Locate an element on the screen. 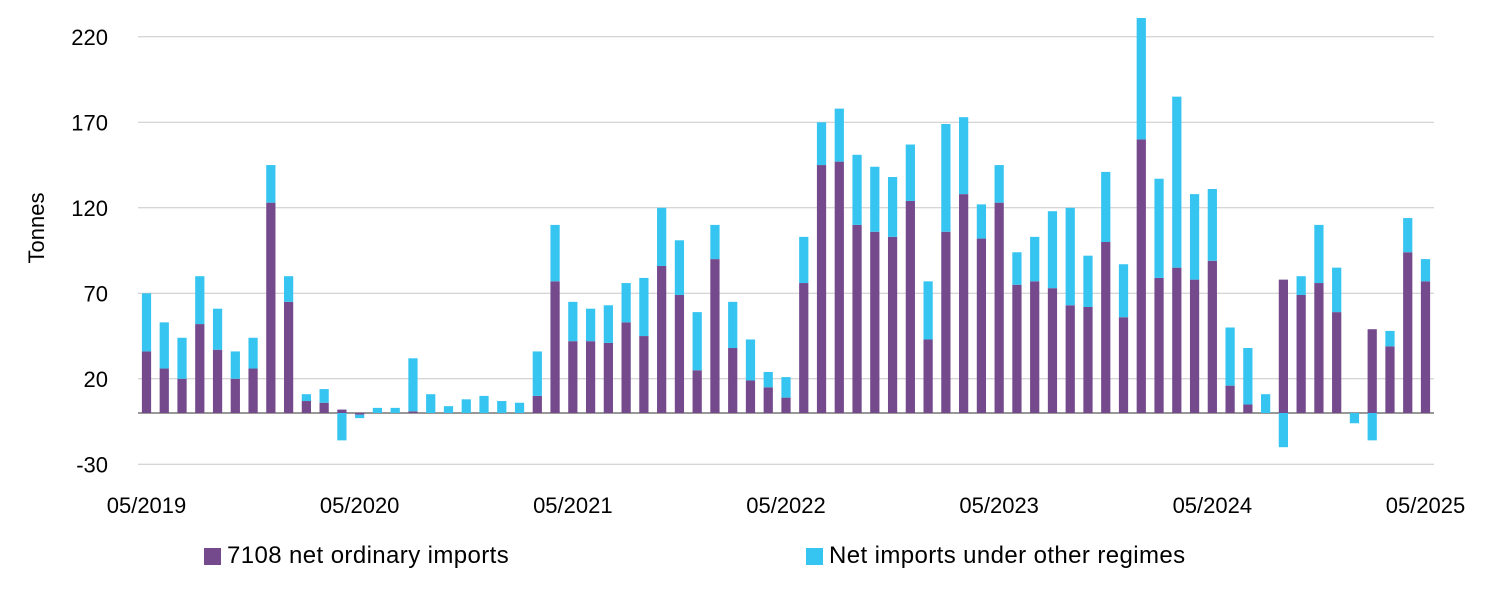  y-tick-label: 220 is located at coordinates (89, 37).